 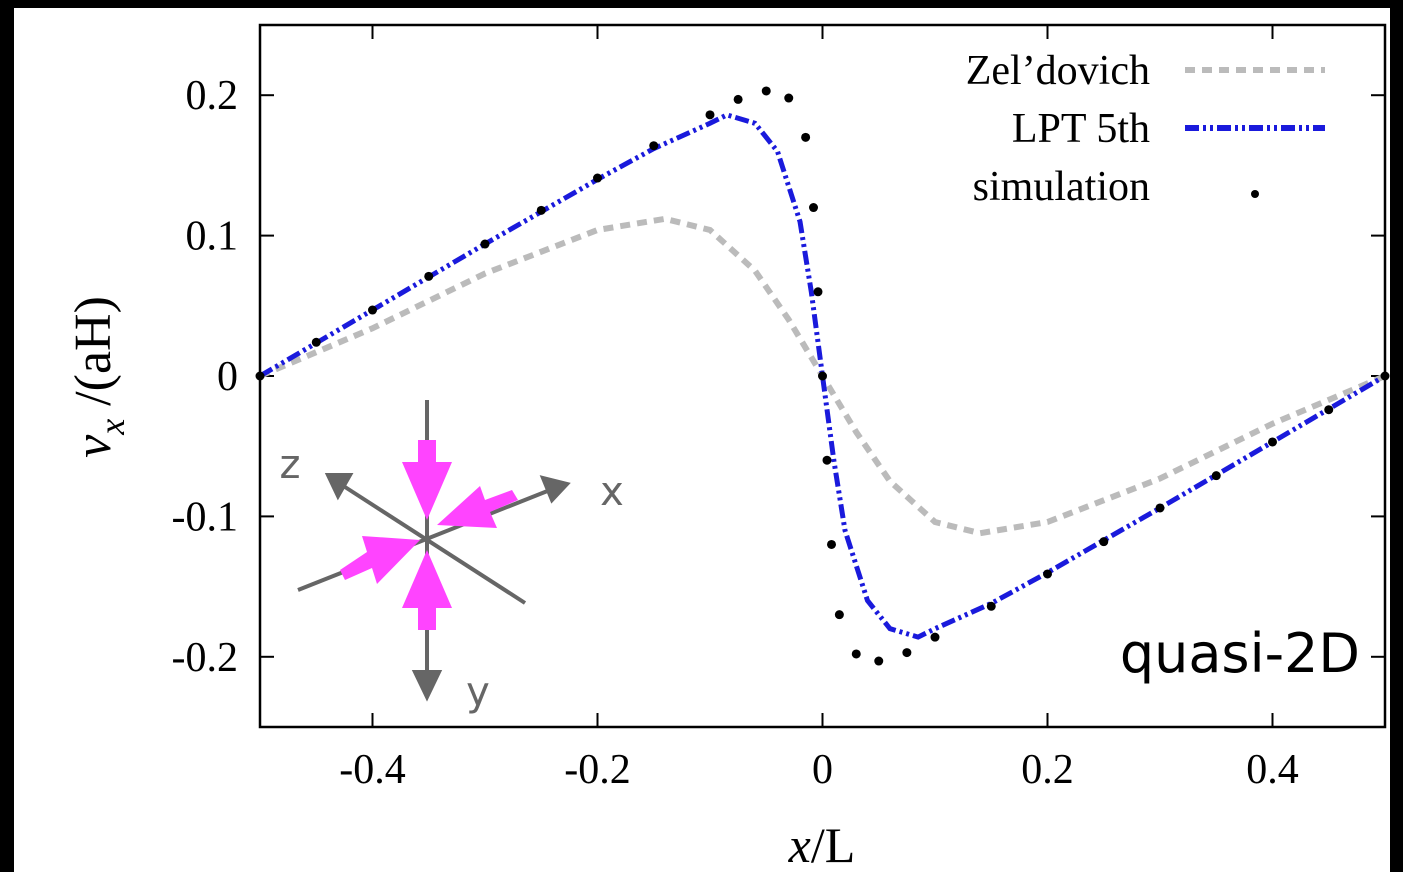 What do you see at coordinates (93, 357) in the screenshot?
I see `y-axis-label-rest: /(aH)` at bounding box center [93, 357].